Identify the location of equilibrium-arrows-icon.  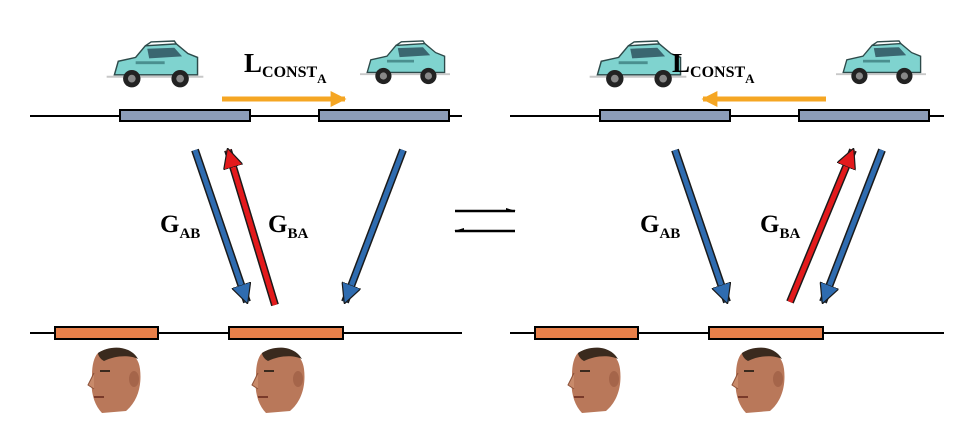
(485, 220).